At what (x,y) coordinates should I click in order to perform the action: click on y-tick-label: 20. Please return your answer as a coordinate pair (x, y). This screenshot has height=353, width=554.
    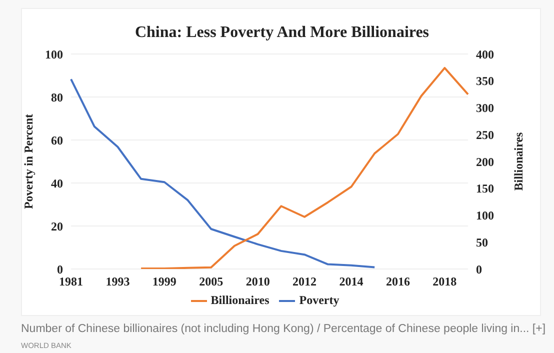
    Looking at the image, I should click on (57, 226).